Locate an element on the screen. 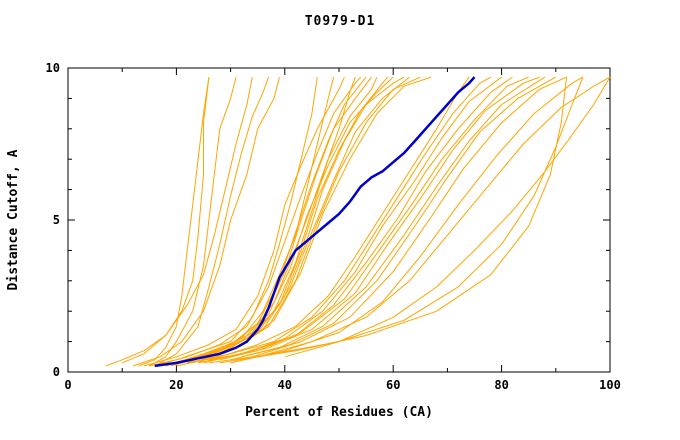 This screenshot has height=440, width=680. x-tick-label: 80 is located at coordinates (501, 385).